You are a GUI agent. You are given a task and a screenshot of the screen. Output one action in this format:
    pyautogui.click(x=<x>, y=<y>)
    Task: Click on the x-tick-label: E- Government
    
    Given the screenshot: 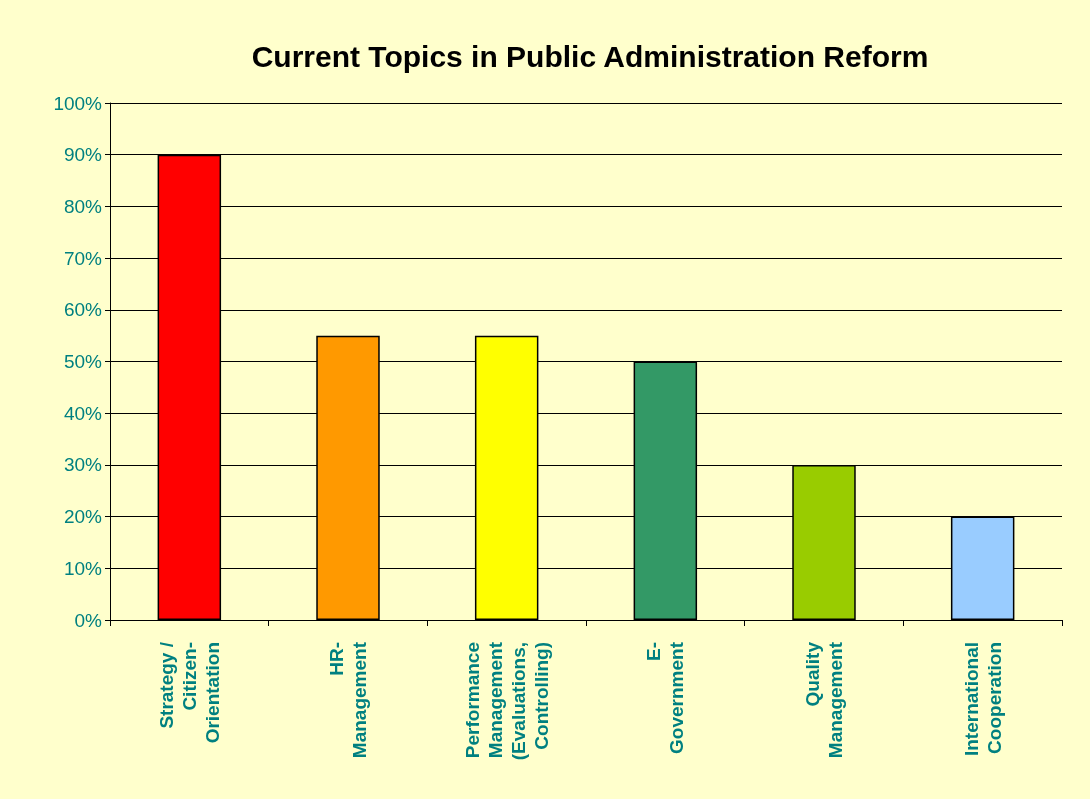 What is the action you would take?
    pyautogui.click(x=665, y=697)
    